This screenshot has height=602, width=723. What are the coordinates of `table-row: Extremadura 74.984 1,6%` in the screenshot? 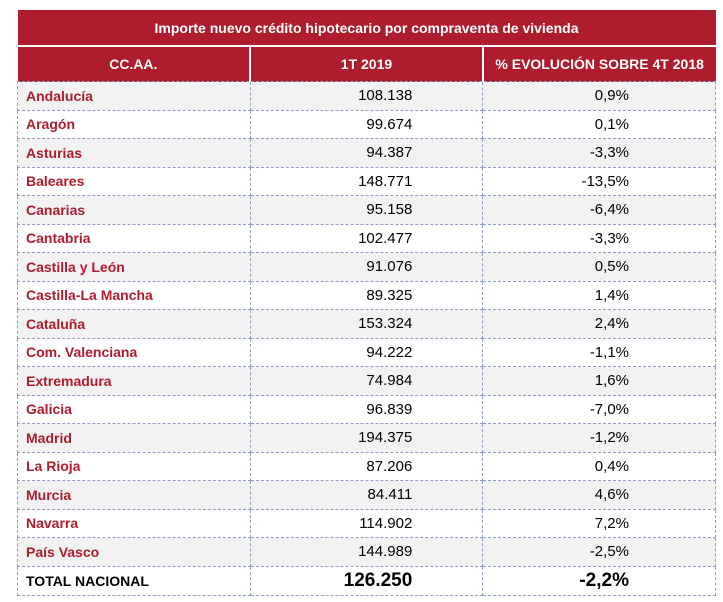 It's located at (366, 381).